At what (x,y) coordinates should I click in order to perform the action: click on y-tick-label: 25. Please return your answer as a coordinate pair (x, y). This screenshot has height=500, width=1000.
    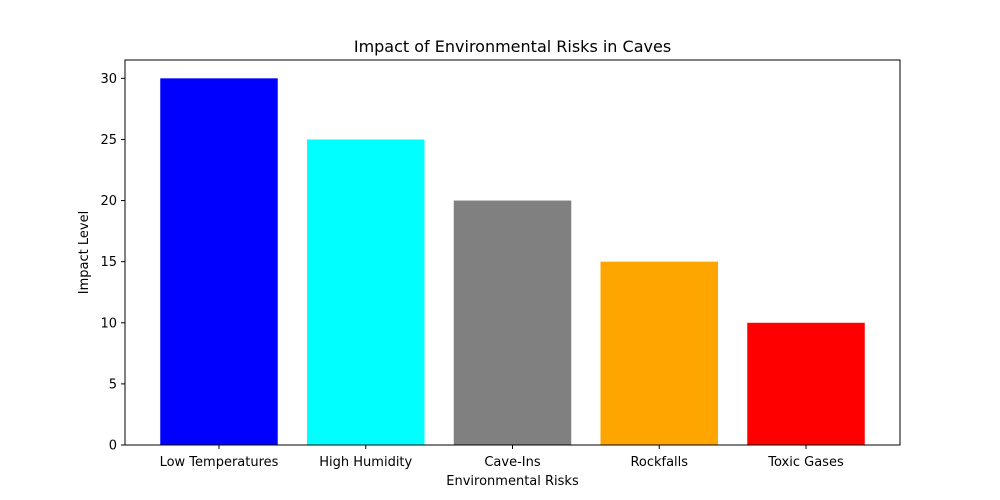
    Looking at the image, I should click on (108, 140).